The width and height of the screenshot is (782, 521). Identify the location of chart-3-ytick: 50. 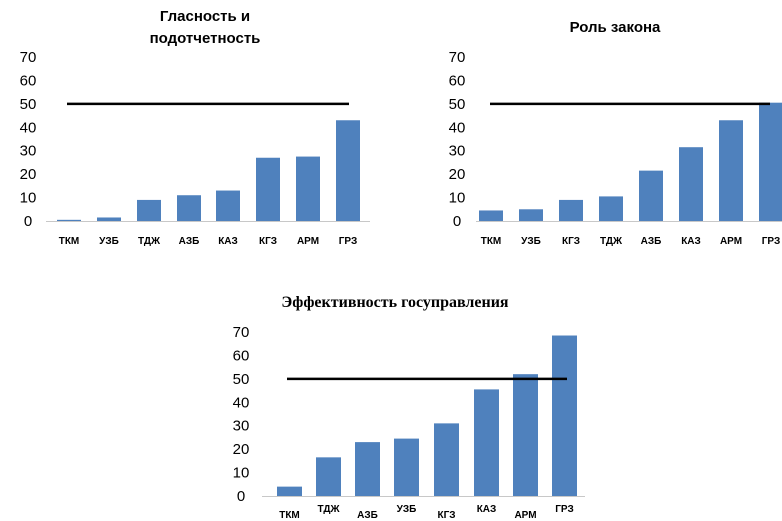
(241, 379).